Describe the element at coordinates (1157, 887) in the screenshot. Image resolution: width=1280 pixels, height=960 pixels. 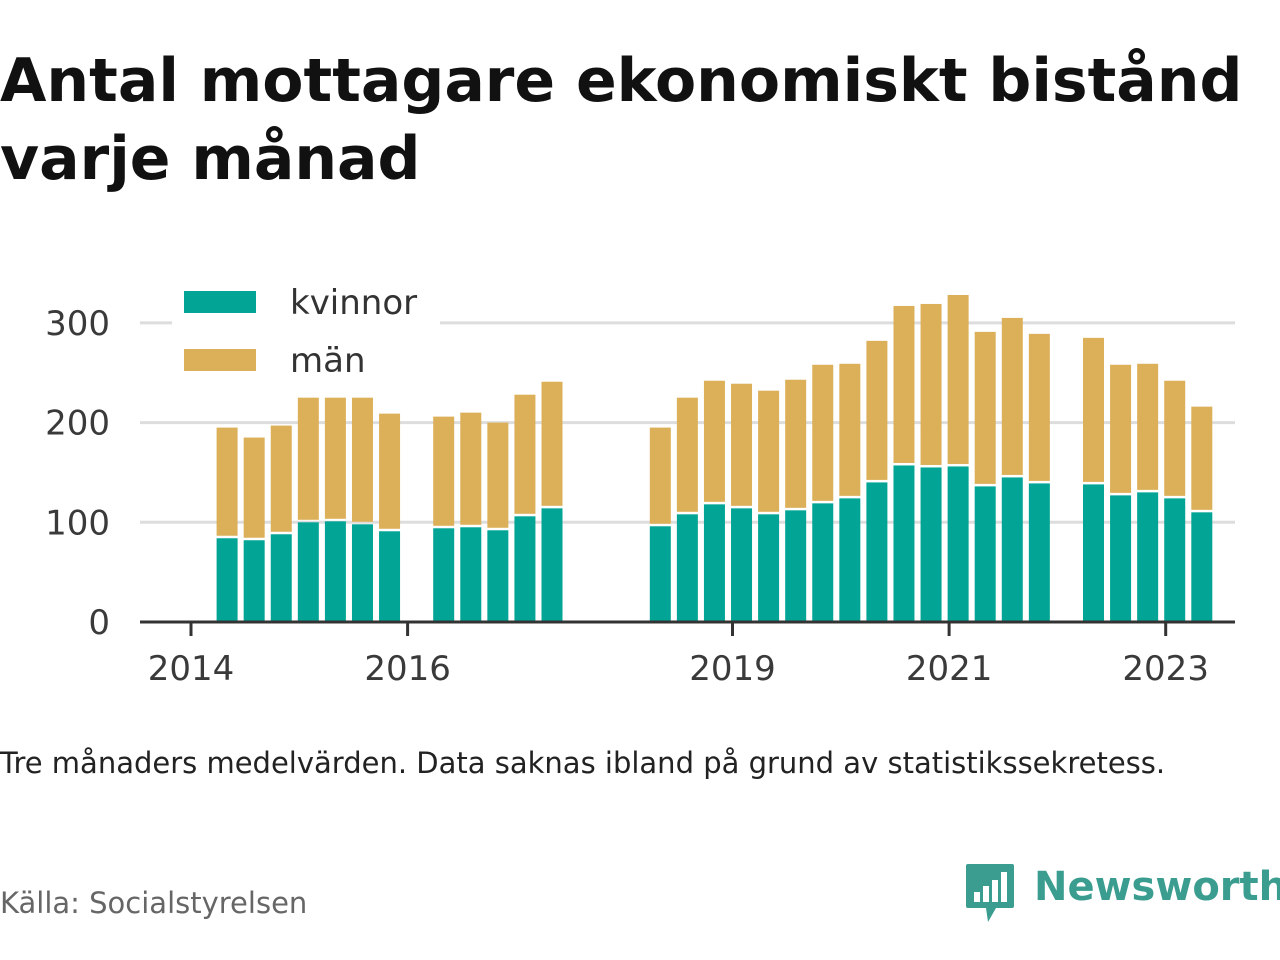
I see `brand-name: Newsworthy` at that location.